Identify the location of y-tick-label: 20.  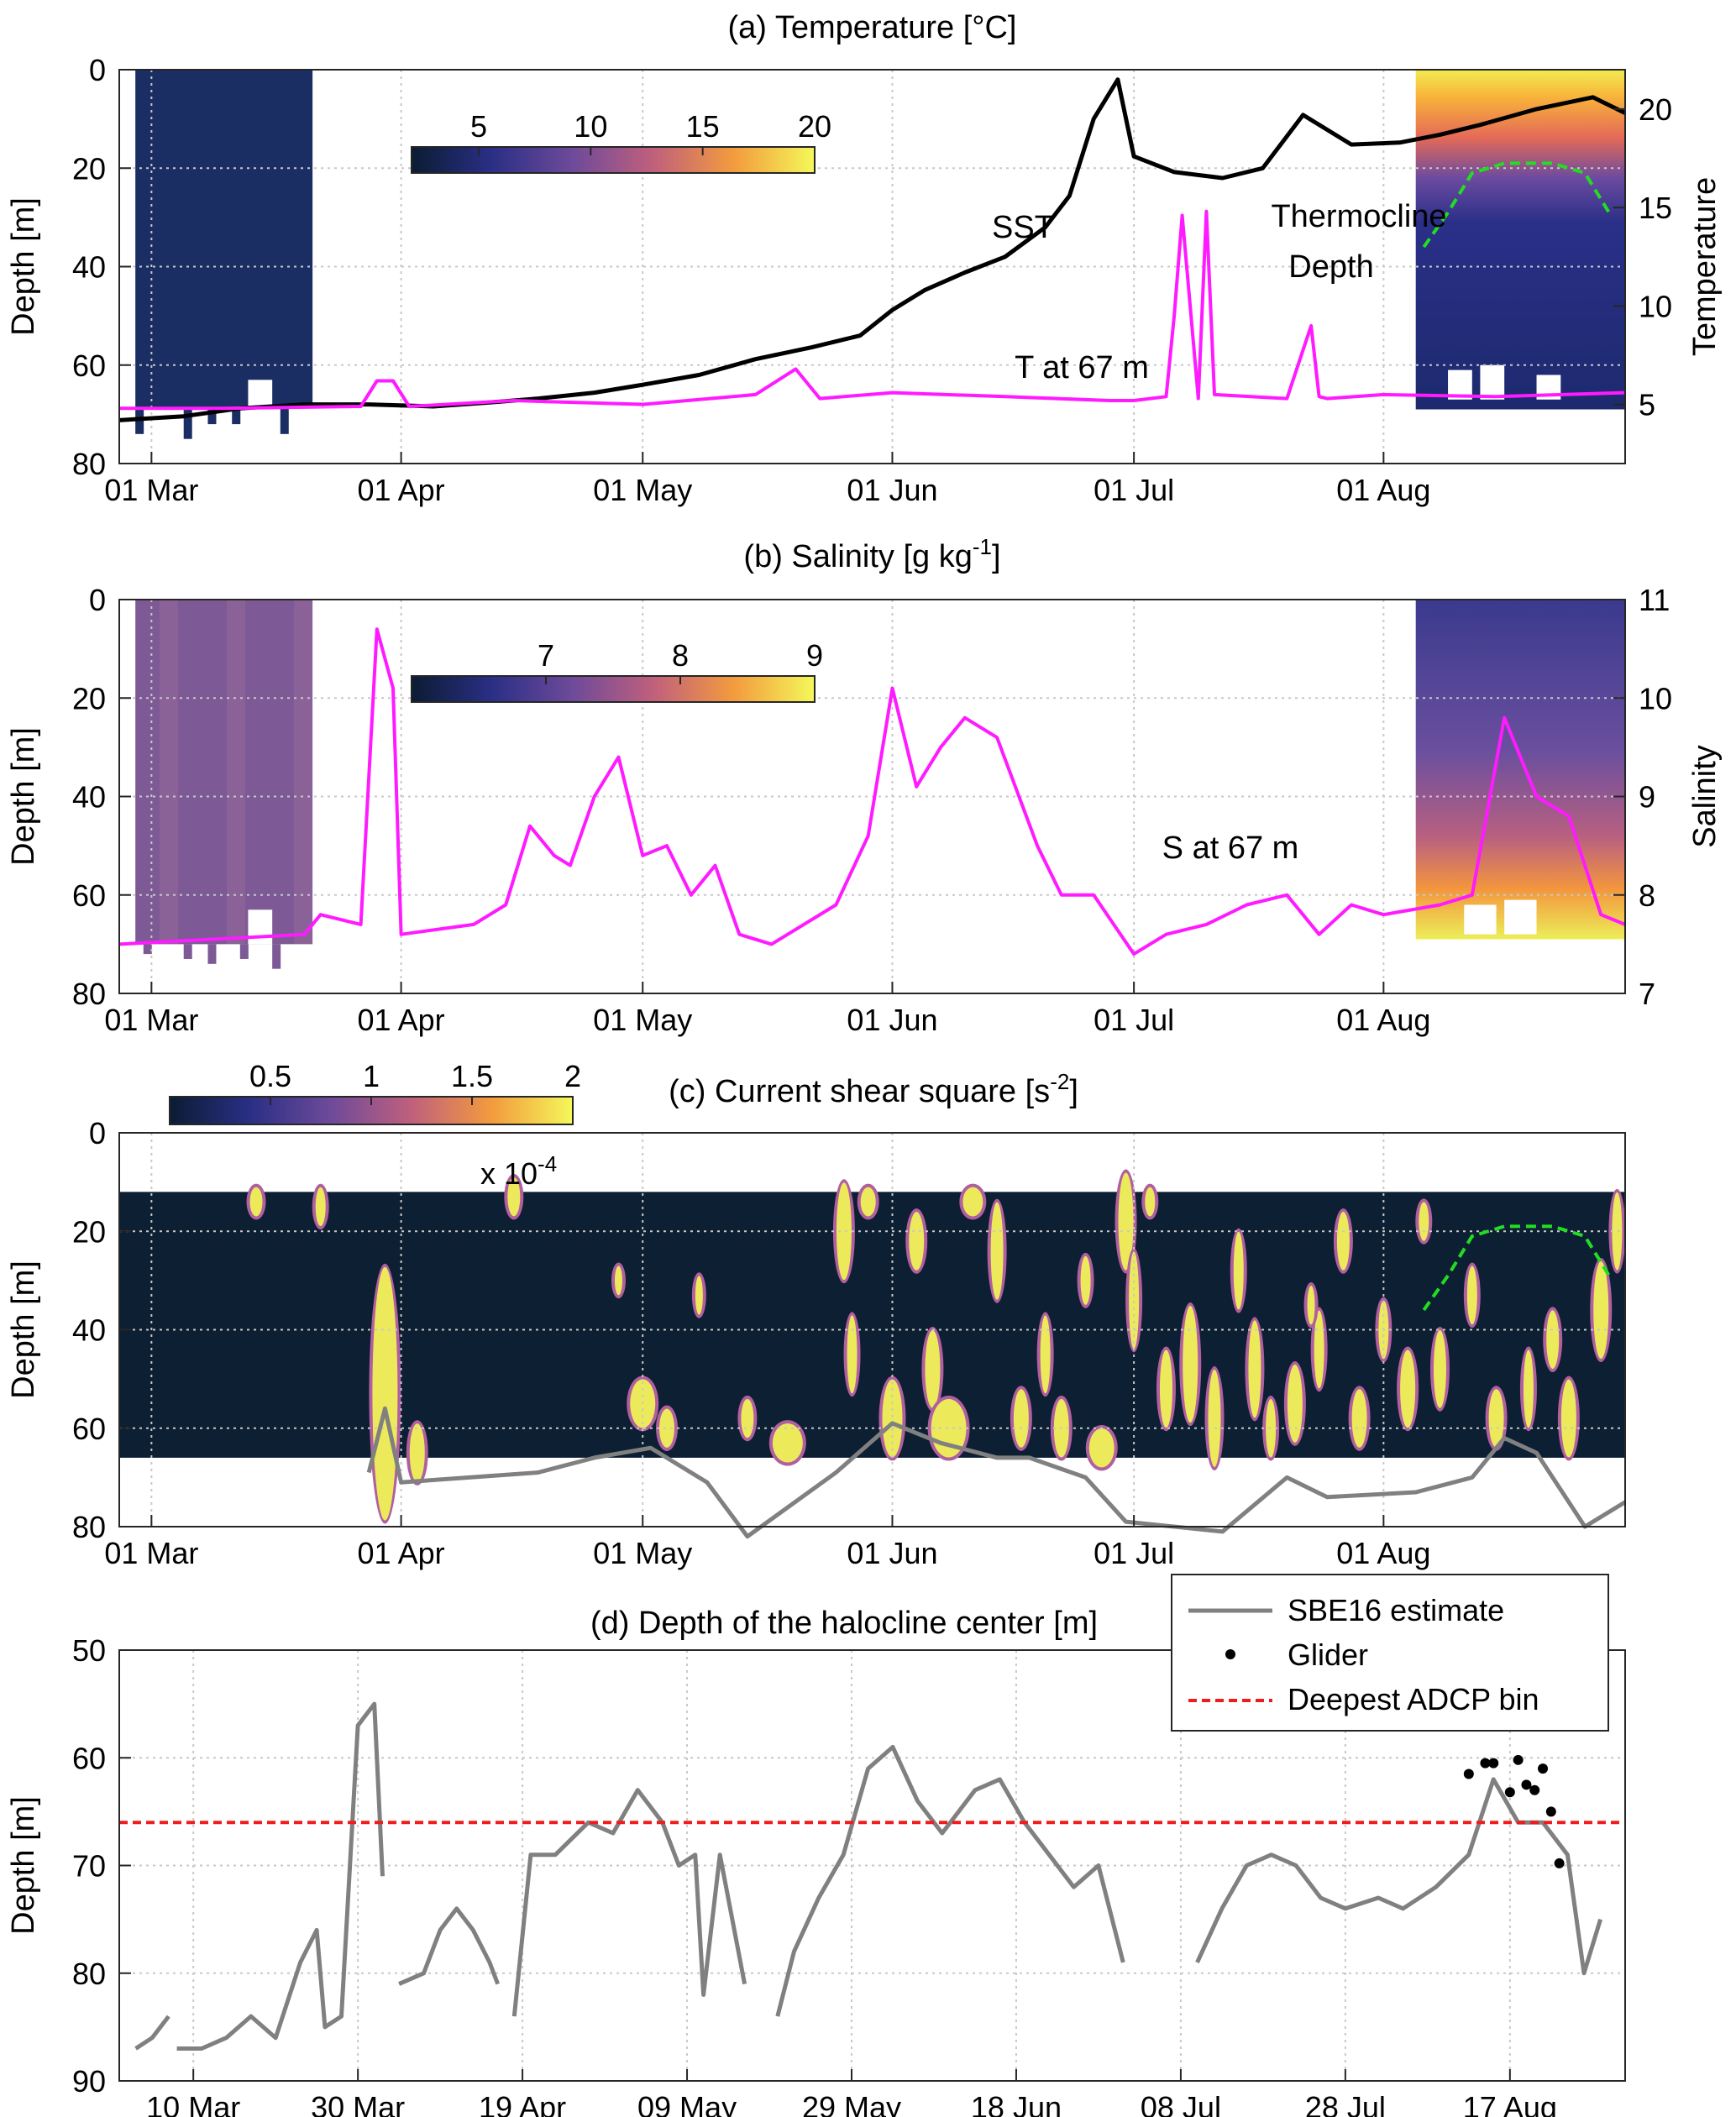
(89, 1231).